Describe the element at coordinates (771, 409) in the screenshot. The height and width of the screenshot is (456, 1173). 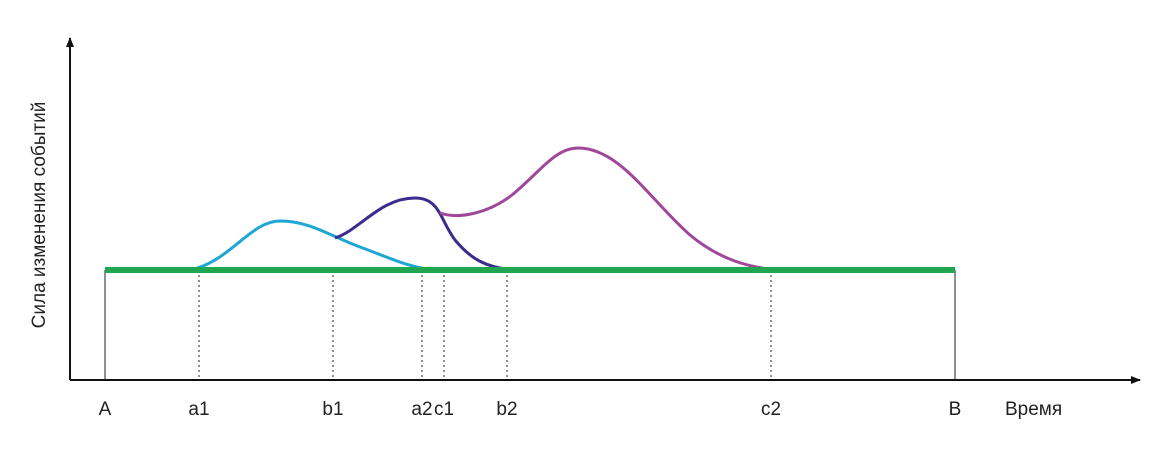
I see `point-label: c2` at that location.